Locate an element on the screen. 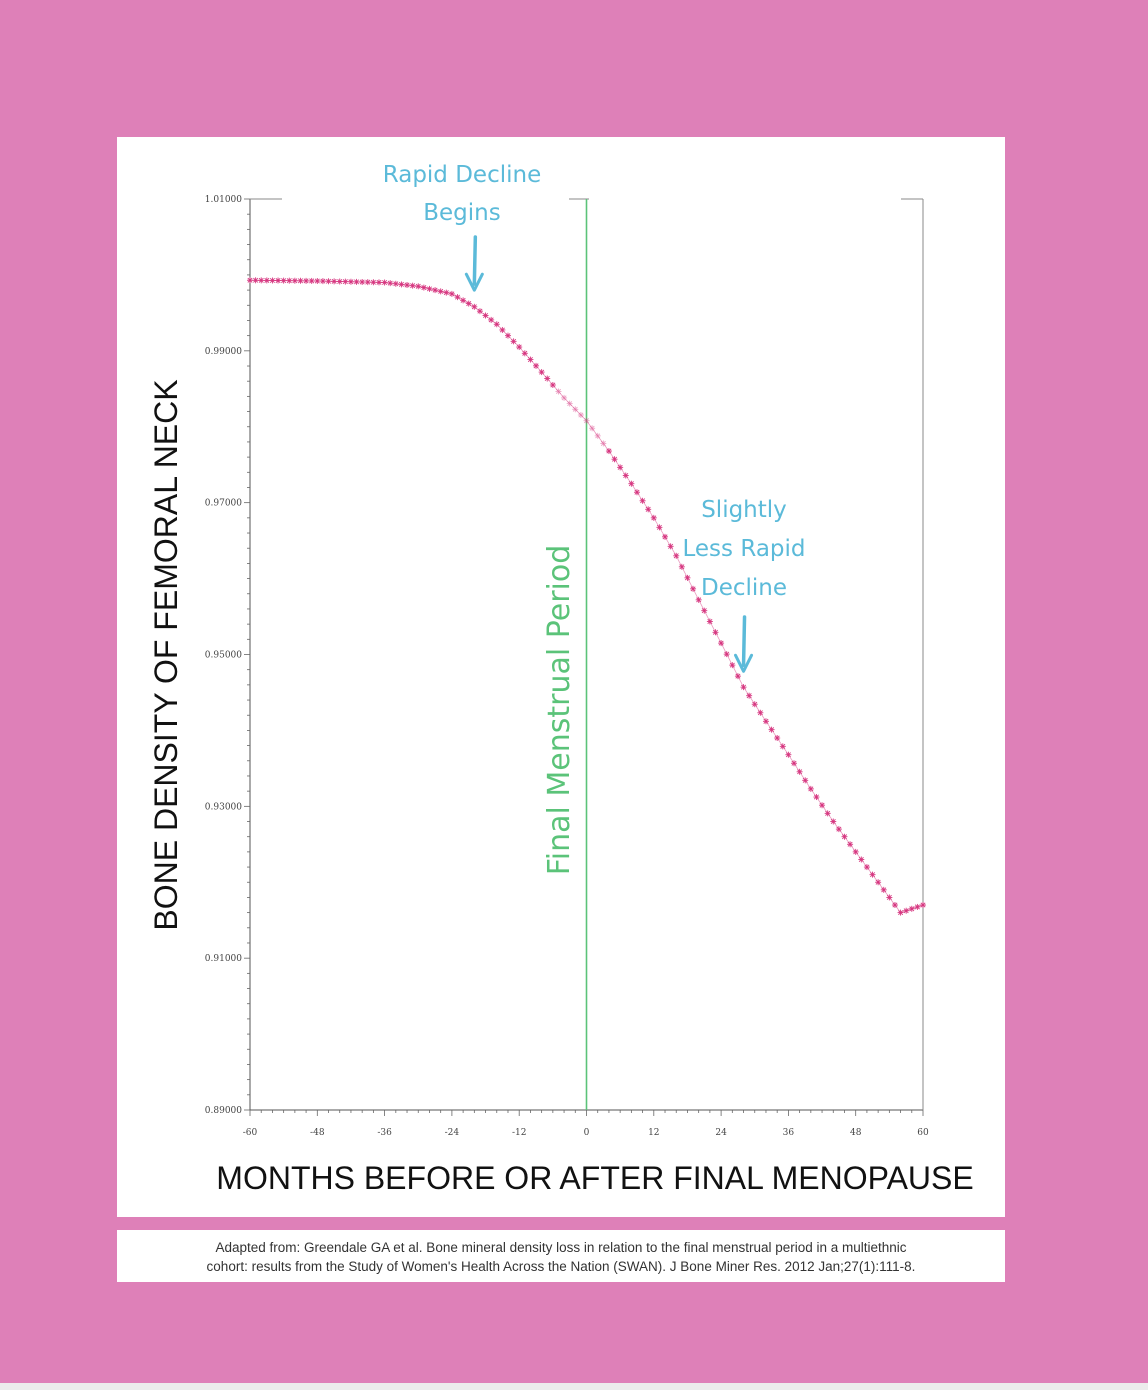  x-tick-label: -36 is located at coordinates (384, 1133).